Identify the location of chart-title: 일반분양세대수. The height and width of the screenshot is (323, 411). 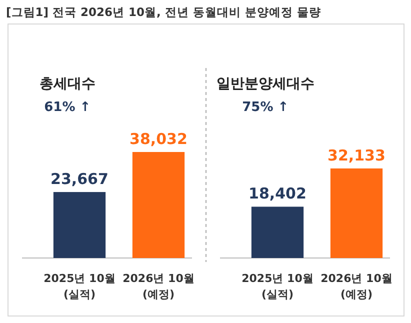
(265, 84).